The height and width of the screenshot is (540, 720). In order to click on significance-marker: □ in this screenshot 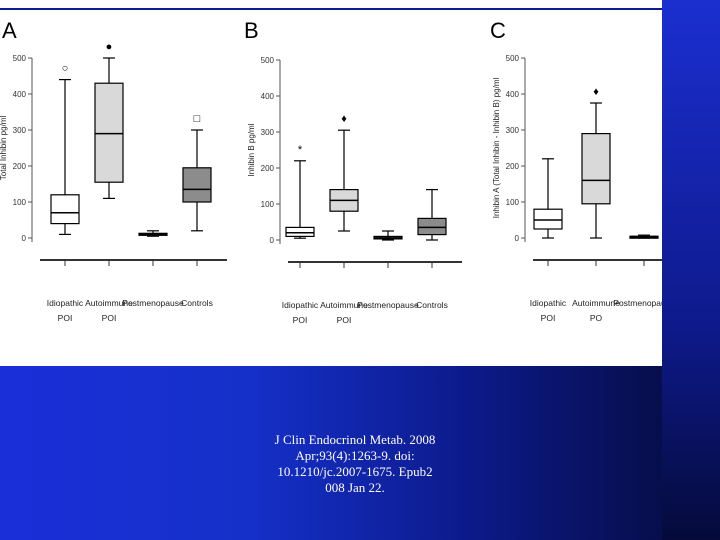, I will do `click(197, 119)`.